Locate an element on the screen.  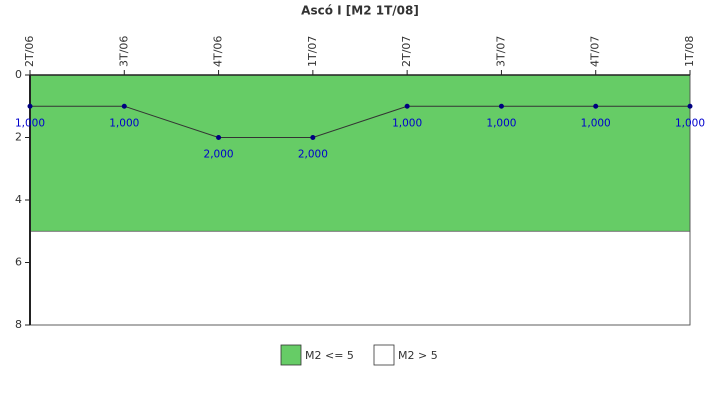
x-tick-label: 2T/07 is located at coordinates (406, 51).